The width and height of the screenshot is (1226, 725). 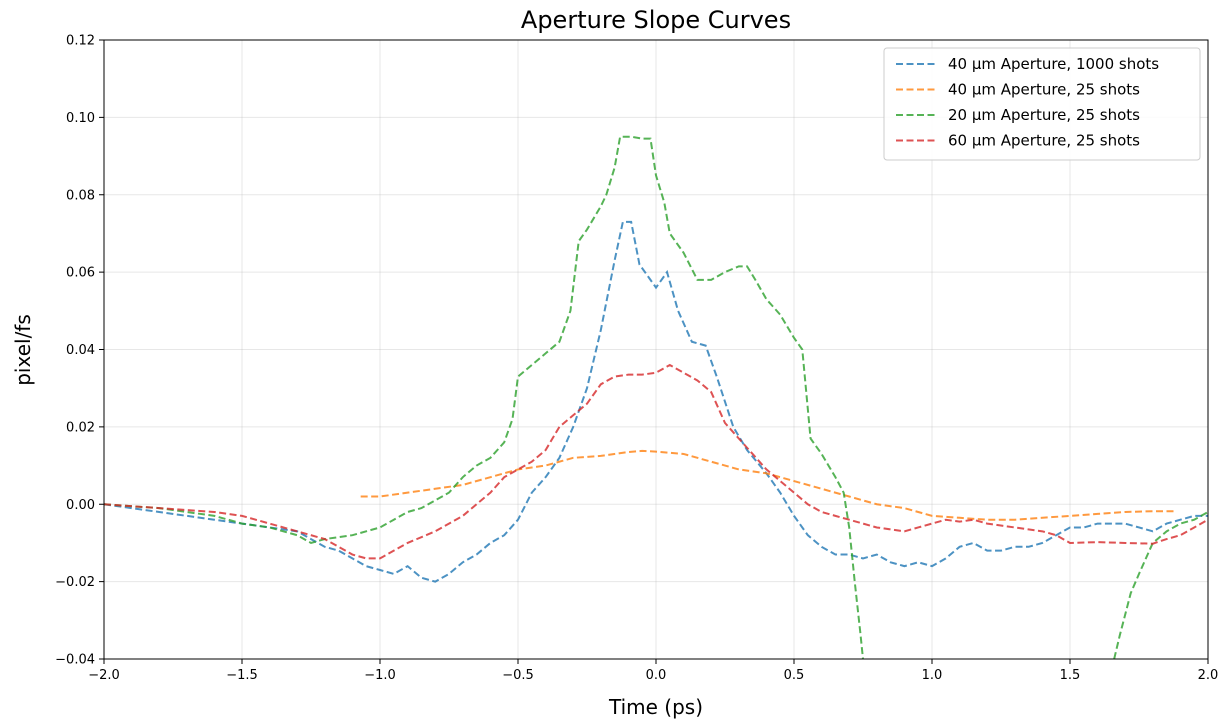 What do you see at coordinates (932, 675) in the screenshot?
I see `x-tick-label: 1.0` at bounding box center [932, 675].